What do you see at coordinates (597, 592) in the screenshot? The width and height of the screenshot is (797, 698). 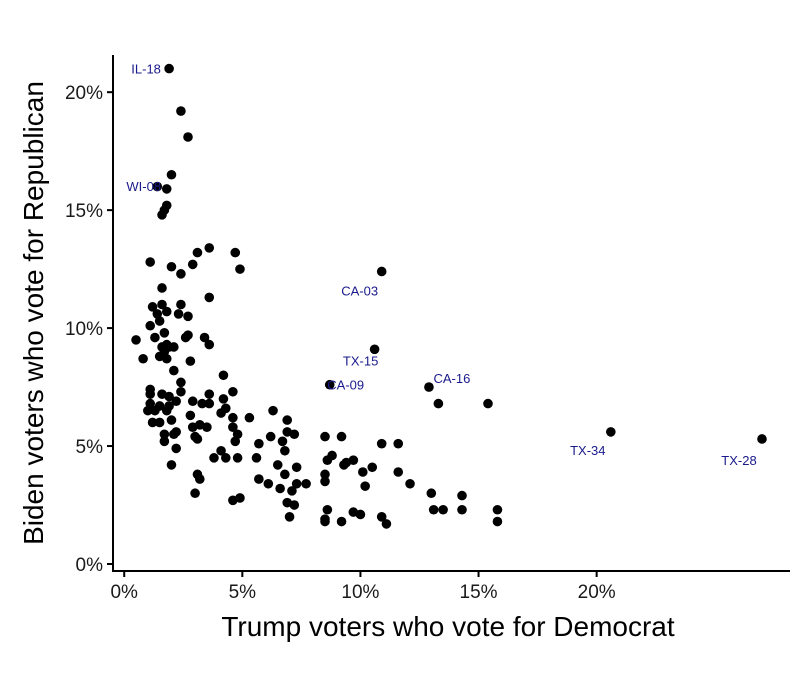 I see `x-tick-label: 20%` at bounding box center [597, 592].